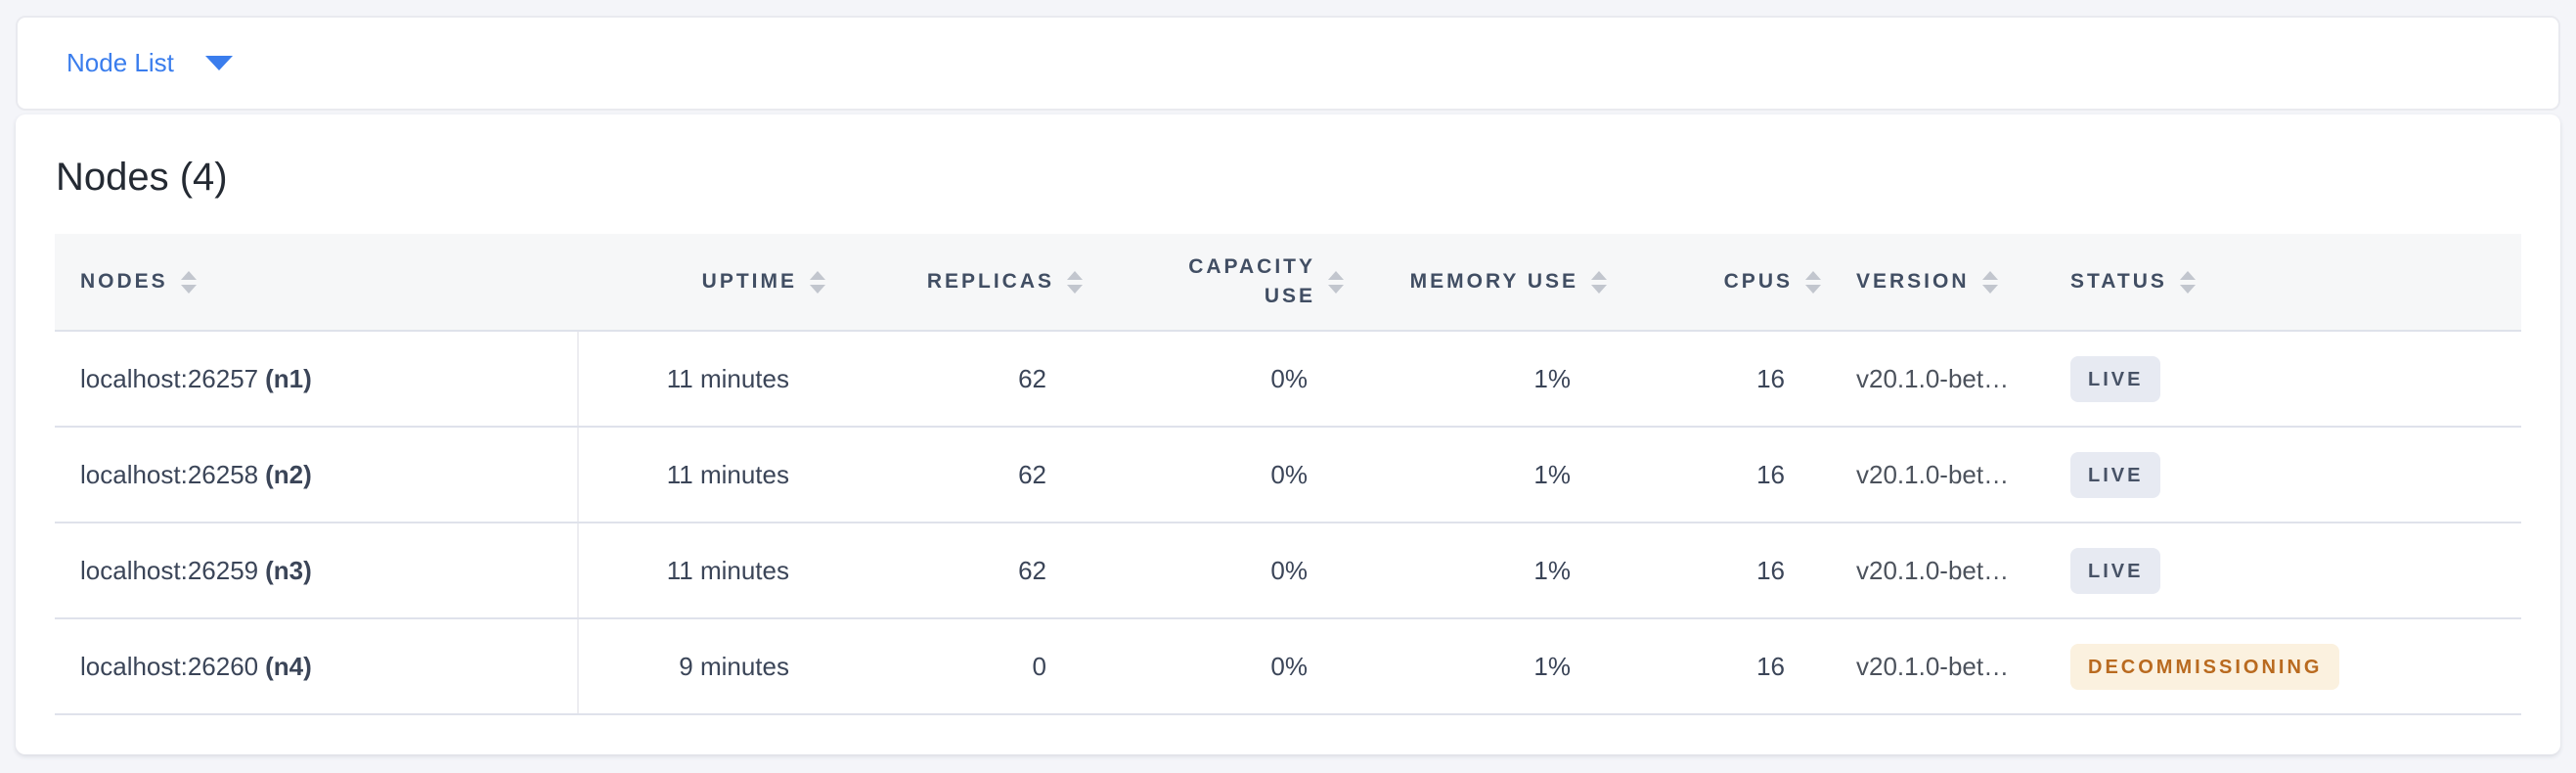  What do you see at coordinates (1733, 282) in the screenshot?
I see `column-header-cpus: CPUs` at bounding box center [1733, 282].